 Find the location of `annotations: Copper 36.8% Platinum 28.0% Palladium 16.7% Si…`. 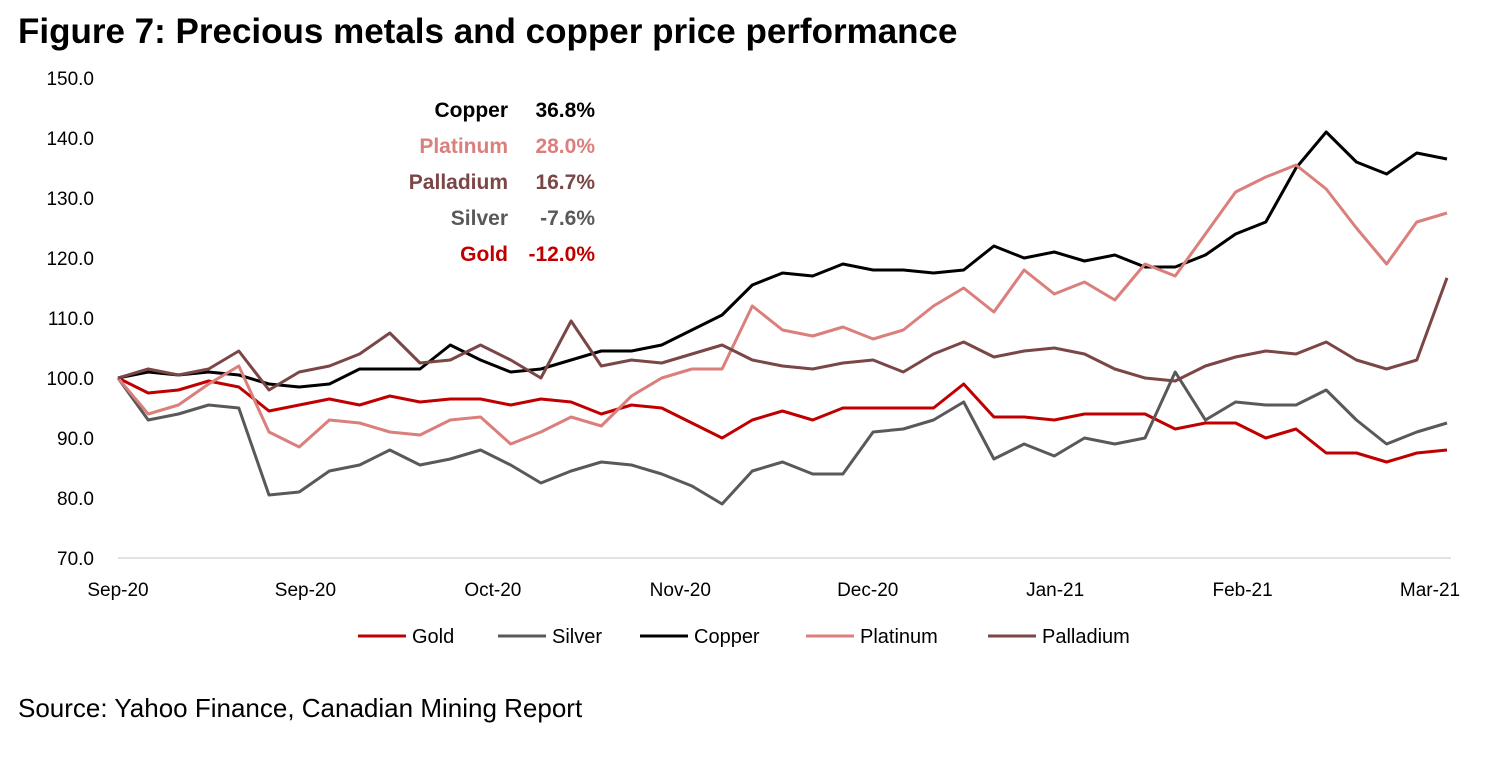

annotations: Copper 36.8% Platinum 28.0% Palladium 16.7% Si… is located at coordinates (502, 182).